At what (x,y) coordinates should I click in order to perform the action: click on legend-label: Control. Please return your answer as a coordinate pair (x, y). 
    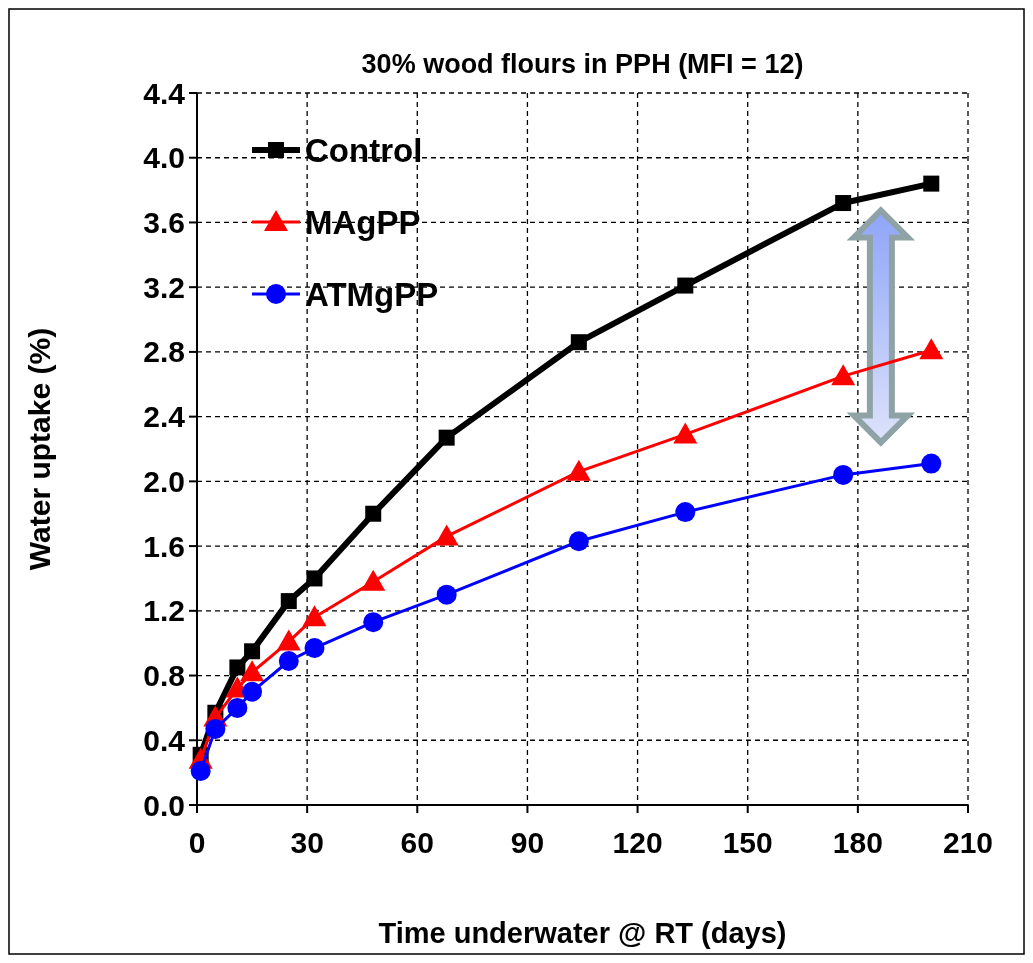
    Looking at the image, I should click on (364, 150).